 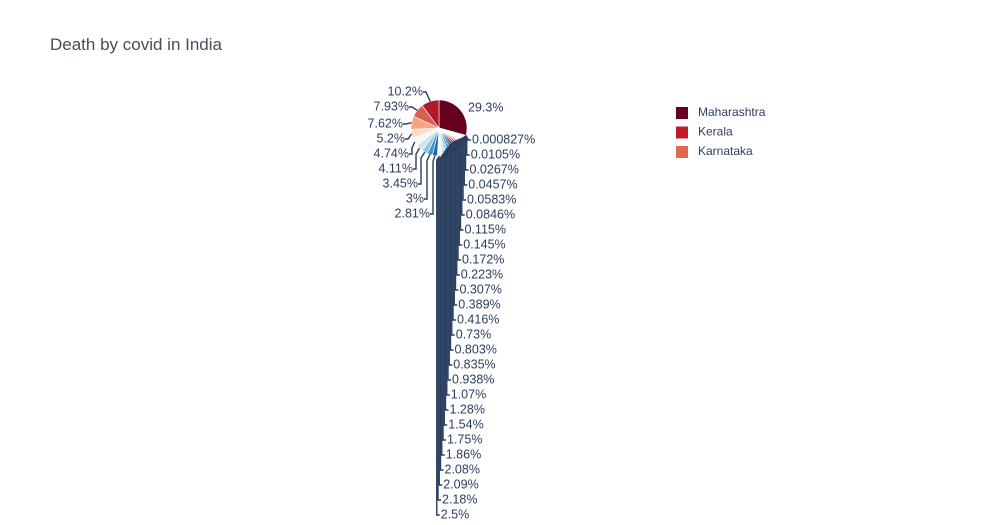 I want to click on slice-label: 0.73%, so click(x=473, y=334).